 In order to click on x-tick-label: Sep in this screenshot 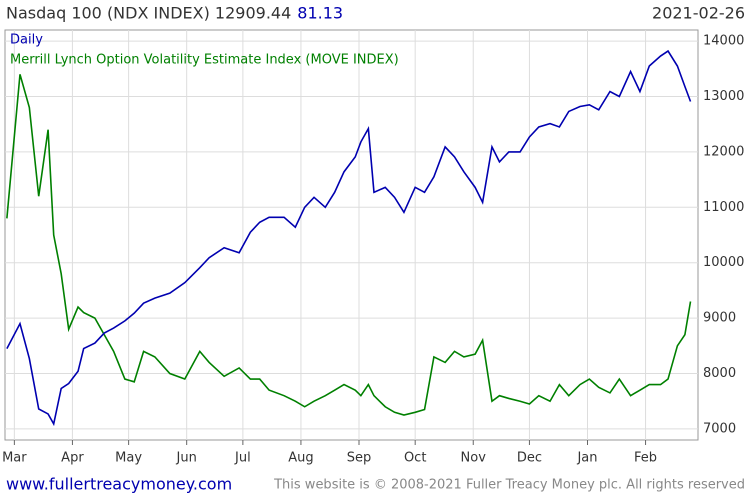, I will do `click(359, 458)`.